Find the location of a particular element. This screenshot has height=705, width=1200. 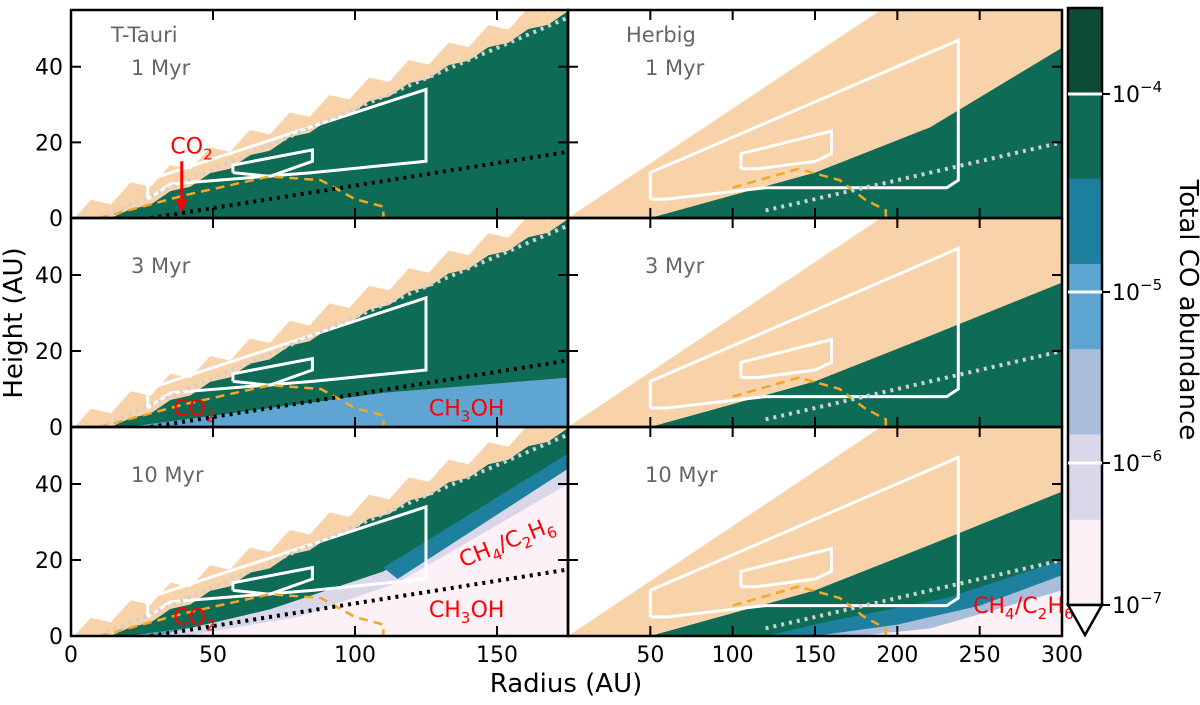

molecule-label: CH4 /C2 H6 is located at coordinates (1023, 608).